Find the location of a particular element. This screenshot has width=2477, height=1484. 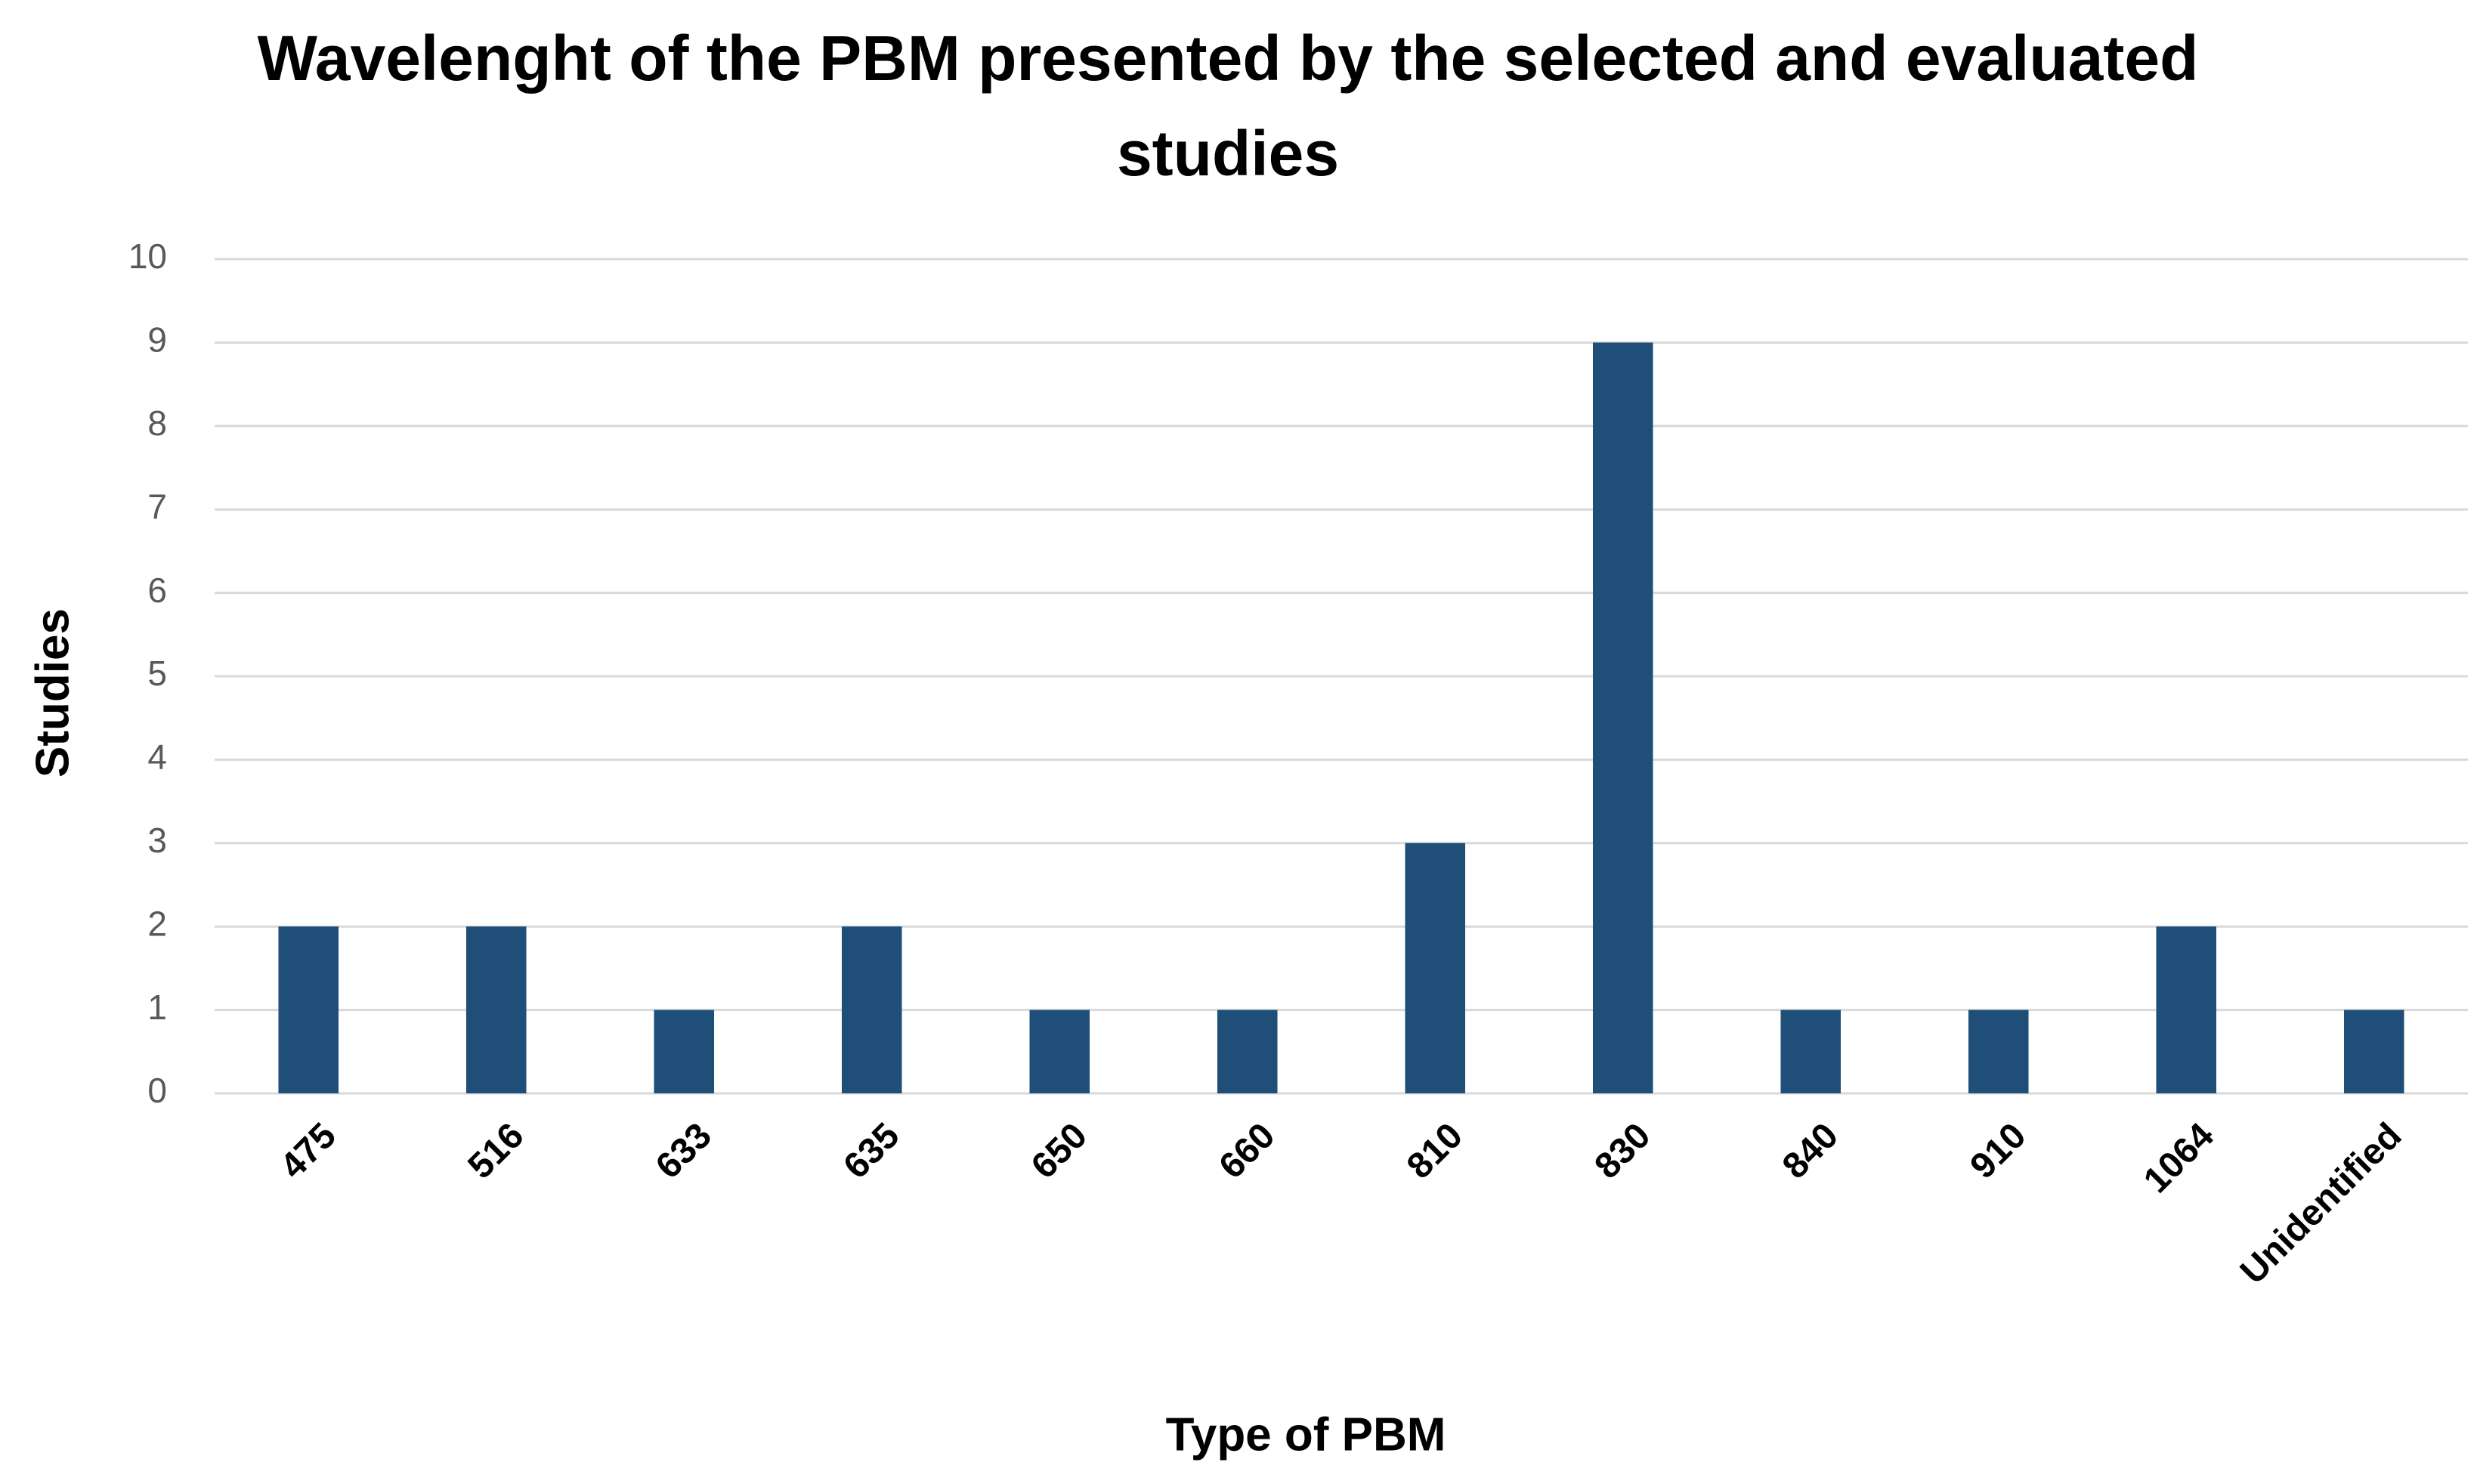

x-tick-label: 910 is located at coordinates (1997, 1151).